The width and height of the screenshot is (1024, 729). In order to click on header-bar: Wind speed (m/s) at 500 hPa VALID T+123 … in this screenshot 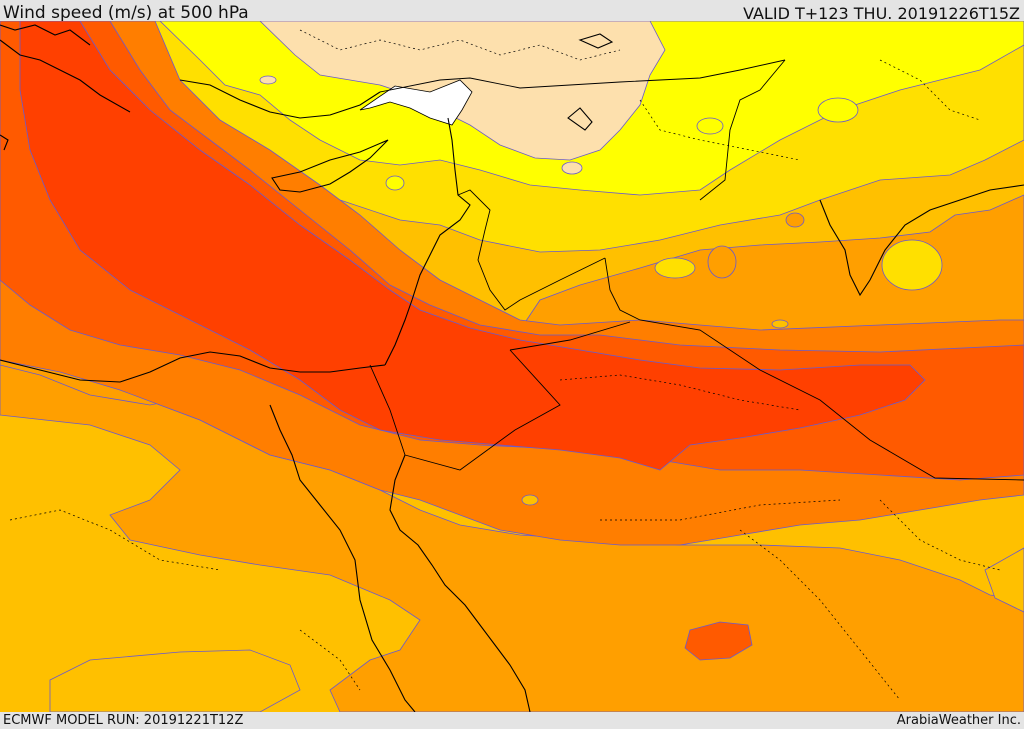, I will do `click(512, 11)`.